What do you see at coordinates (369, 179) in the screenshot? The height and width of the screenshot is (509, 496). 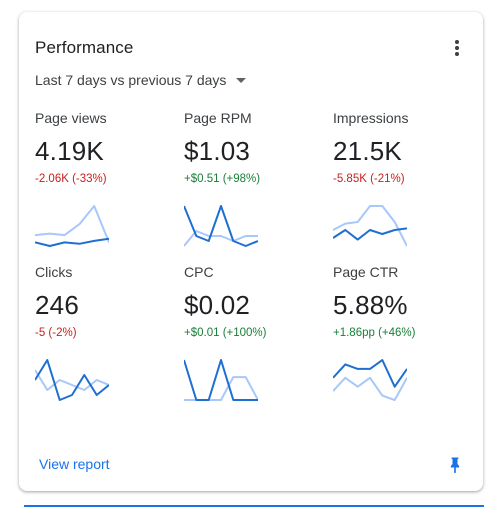 I see `metric-change: -5.85K (-21%)` at bounding box center [369, 179].